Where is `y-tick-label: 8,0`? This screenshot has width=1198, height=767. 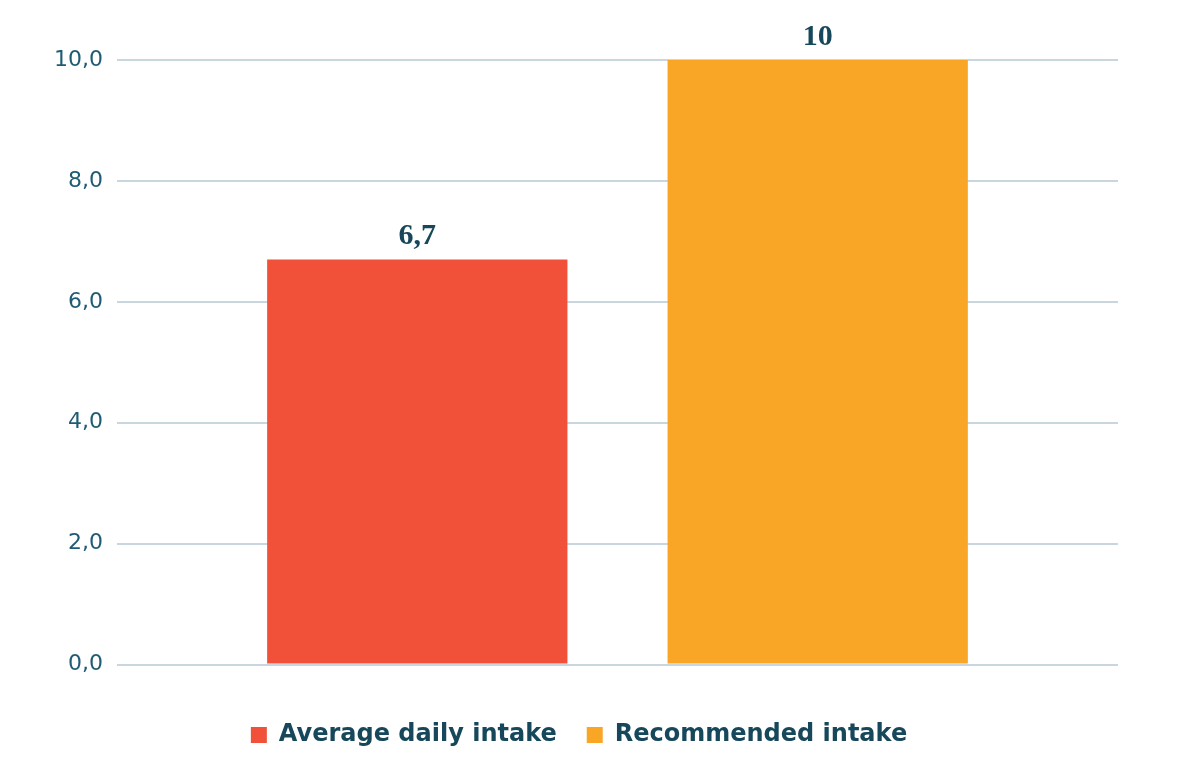 y-tick-label: 8,0 is located at coordinates (85, 179).